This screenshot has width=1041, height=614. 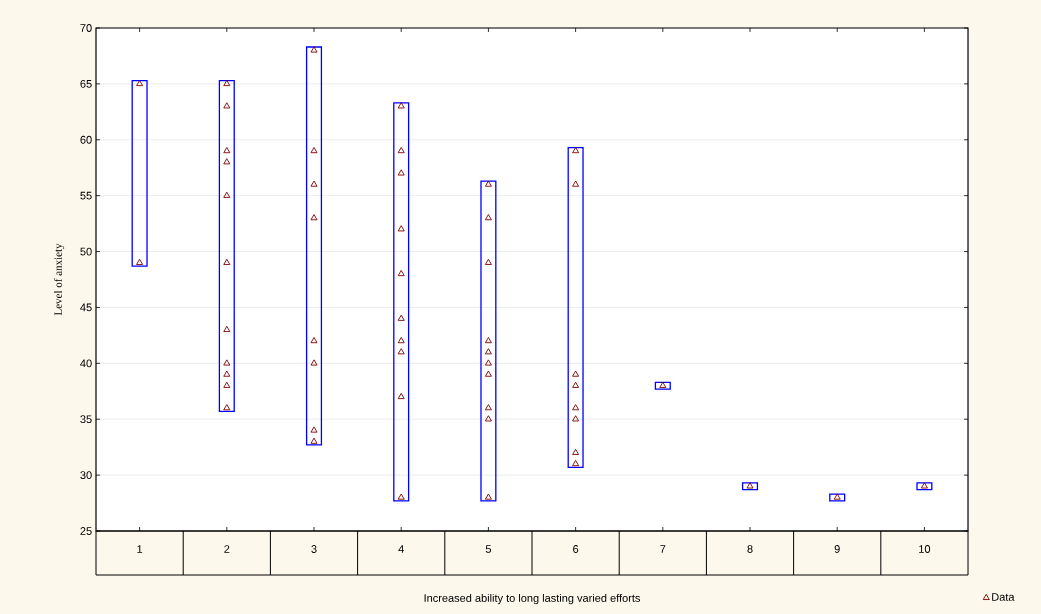 What do you see at coordinates (86, 139) in the screenshot?
I see `y-tick-label: 60` at bounding box center [86, 139].